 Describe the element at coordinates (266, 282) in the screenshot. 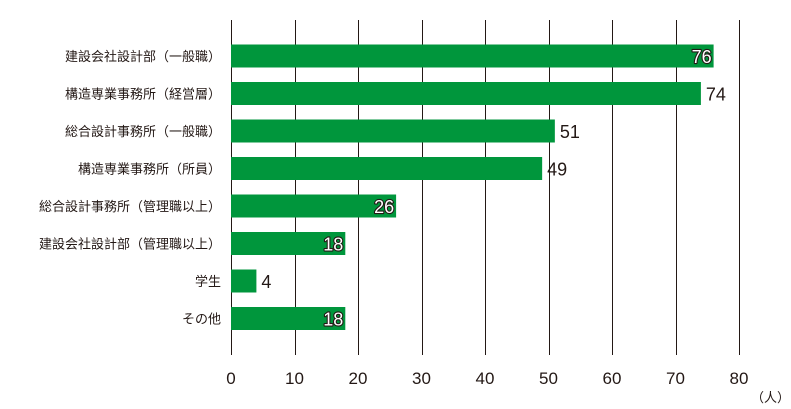

I see `value-label: 4` at that location.